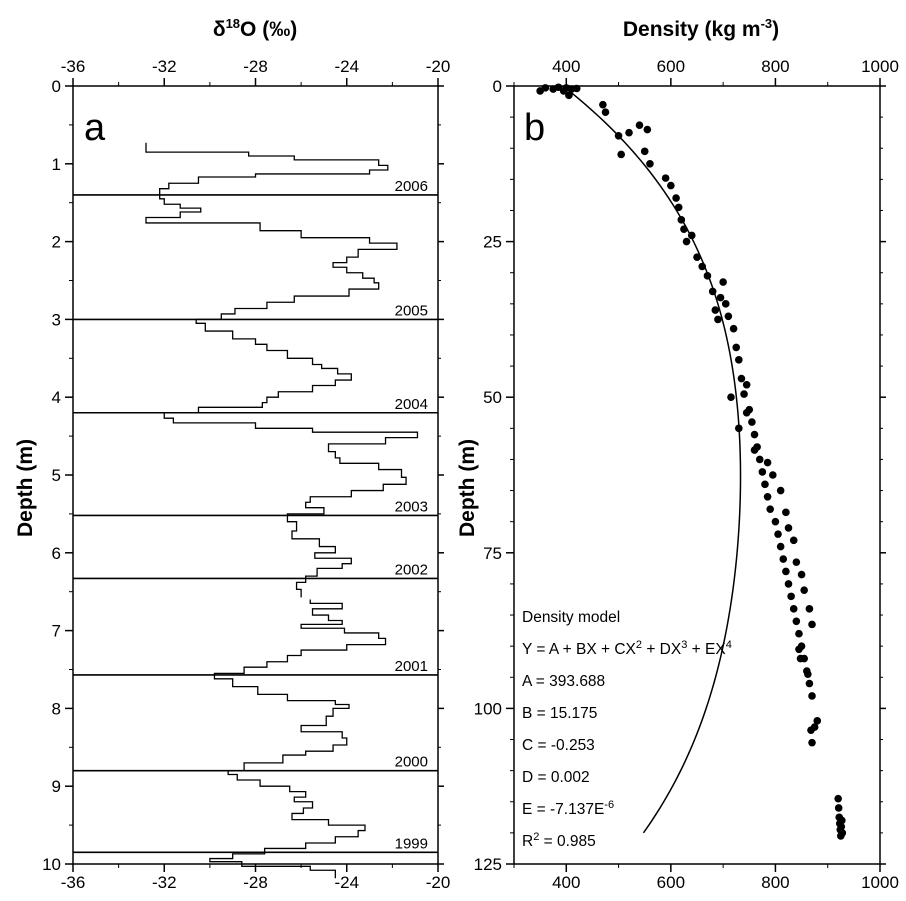 The image size is (906, 901). I want to click on model-a: A = 393.688, so click(563, 681).